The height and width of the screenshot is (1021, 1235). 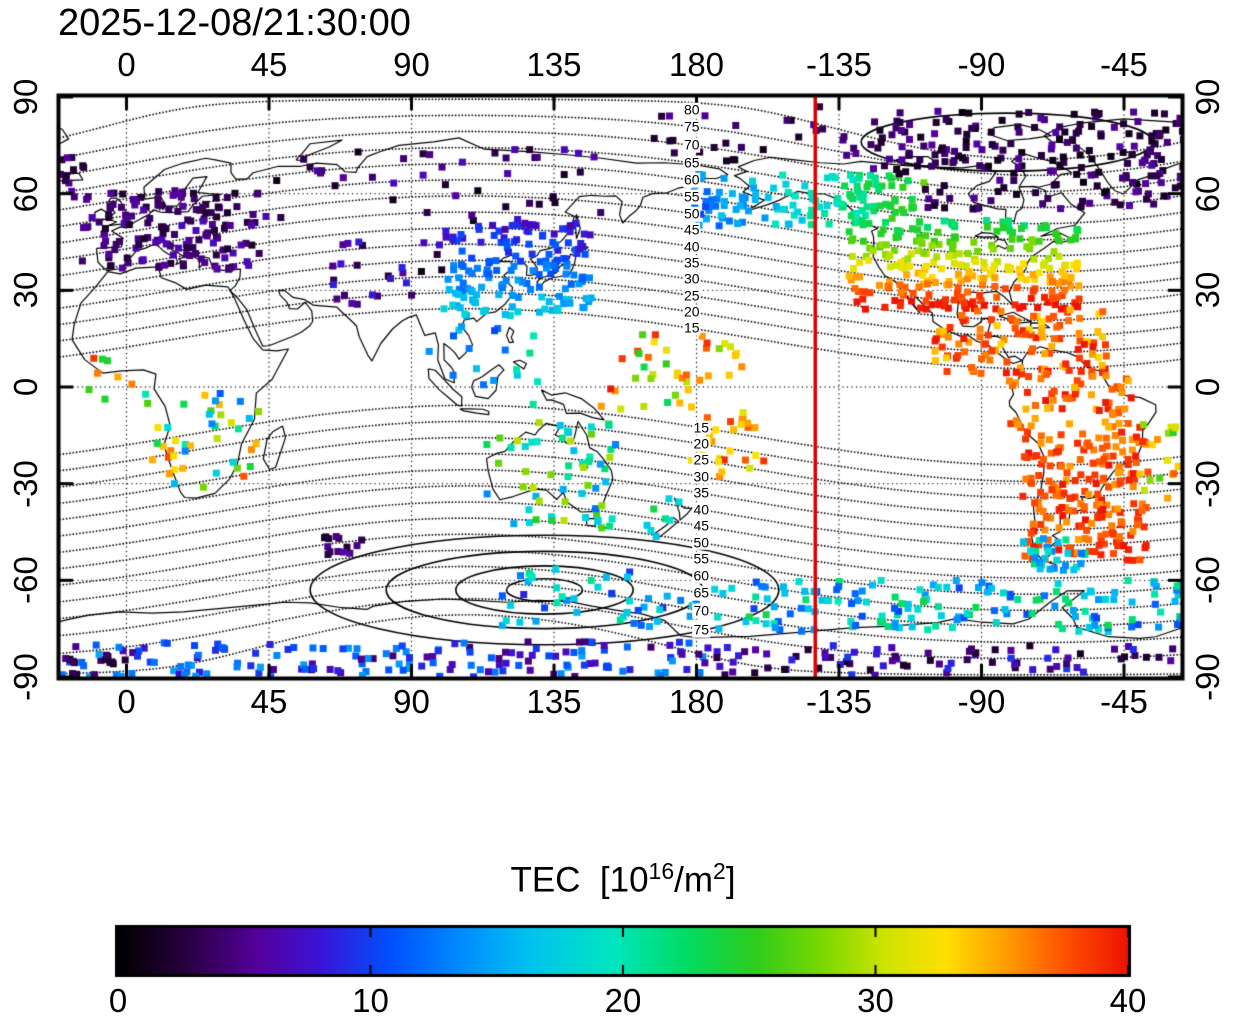 What do you see at coordinates (691, 109) in the screenshot?
I see `contour-label: 80` at bounding box center [691, 109].